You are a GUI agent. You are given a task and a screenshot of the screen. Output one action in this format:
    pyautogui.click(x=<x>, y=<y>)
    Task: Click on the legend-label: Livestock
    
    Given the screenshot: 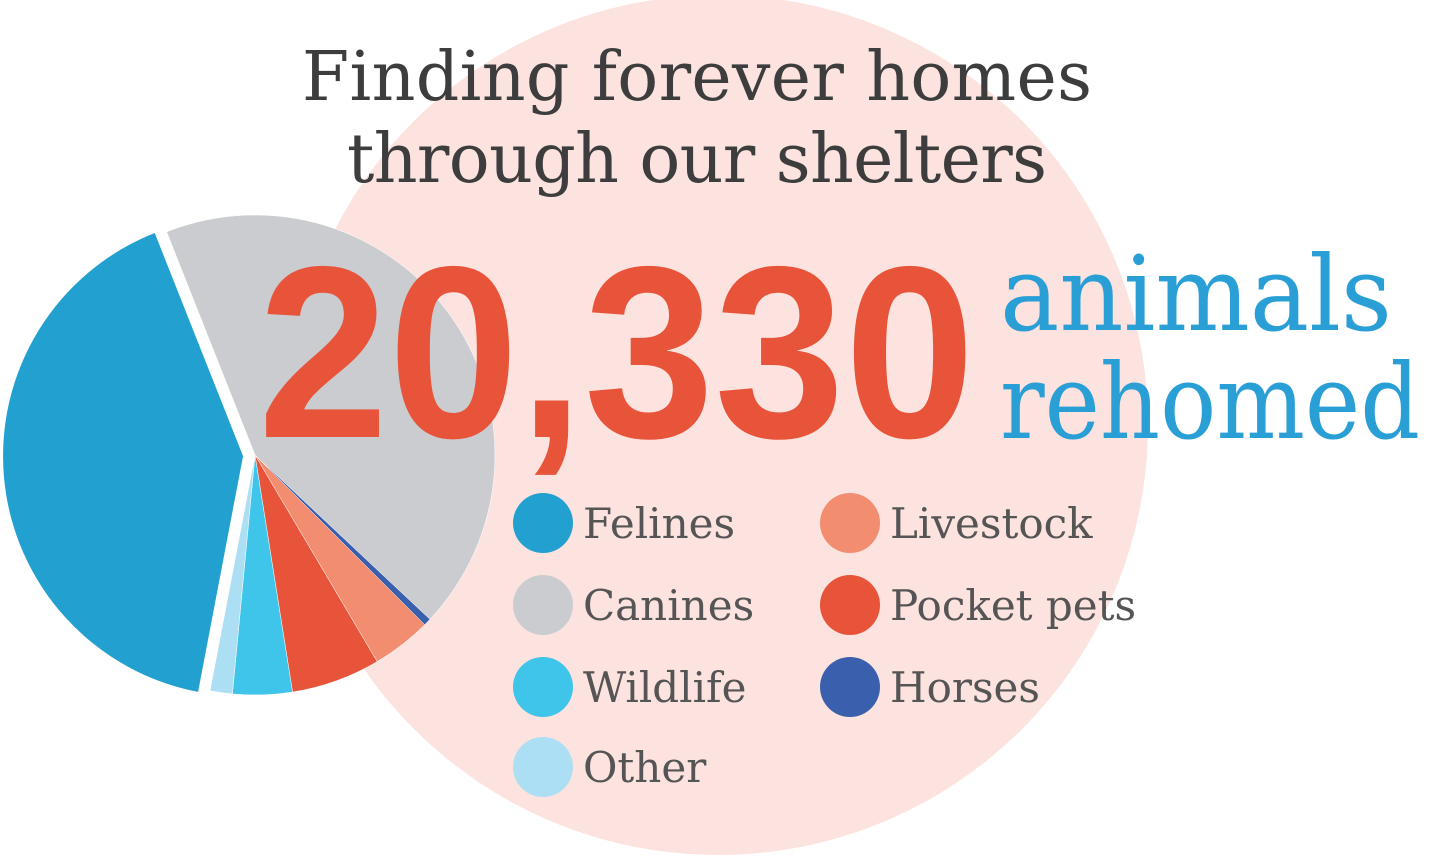 What is the action you would take?
    pyautogui.click(x=991, y=523)
    